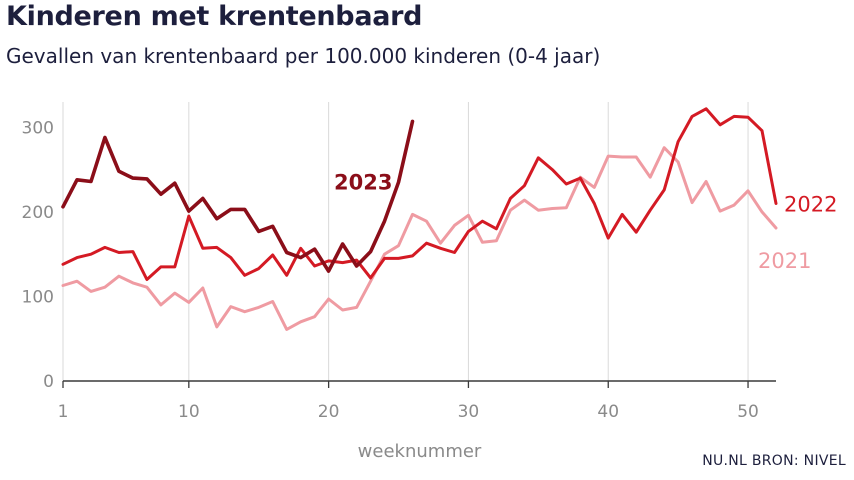 The width and height of the screenshot is (854, 480). I want to click on chart-title: Kinderen met krentenbaard, so click(214, 16).